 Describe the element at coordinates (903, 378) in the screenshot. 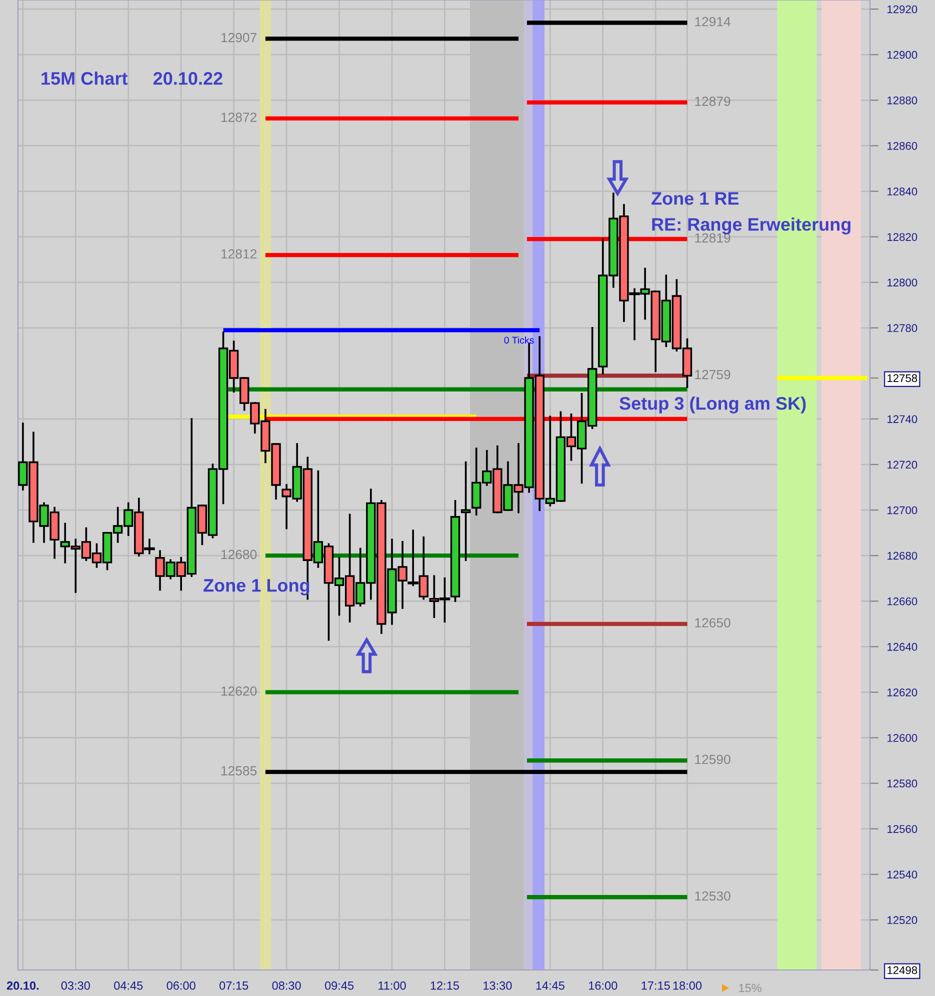

I see `y-tick-label: 12758` at that location.